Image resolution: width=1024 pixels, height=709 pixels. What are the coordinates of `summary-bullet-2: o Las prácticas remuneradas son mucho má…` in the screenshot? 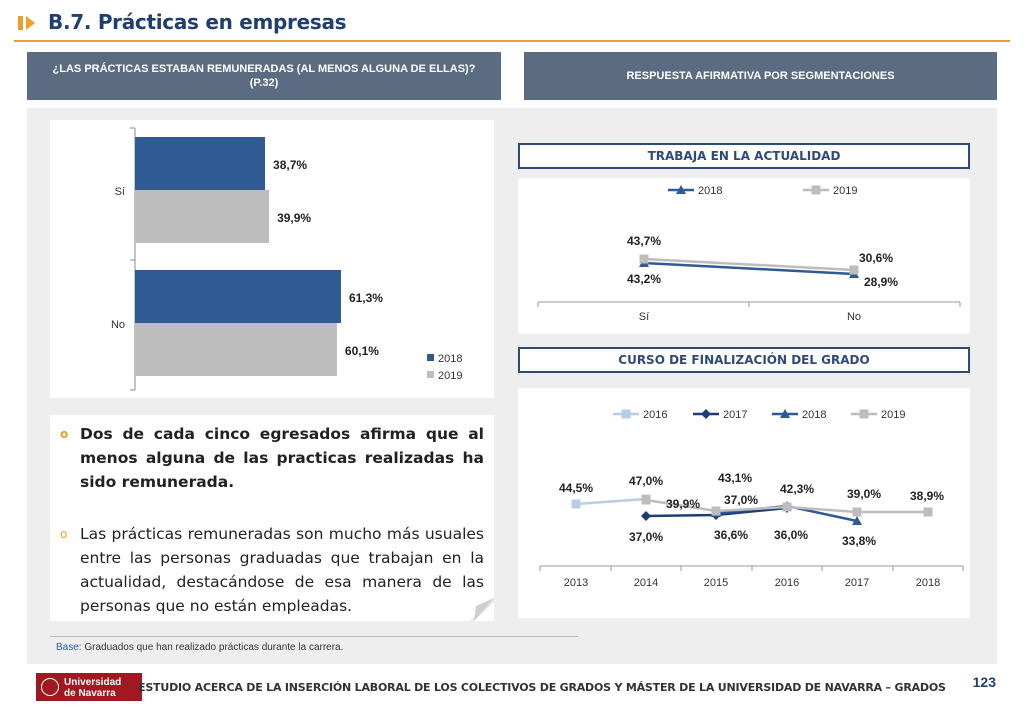 It's located at (272, 570).